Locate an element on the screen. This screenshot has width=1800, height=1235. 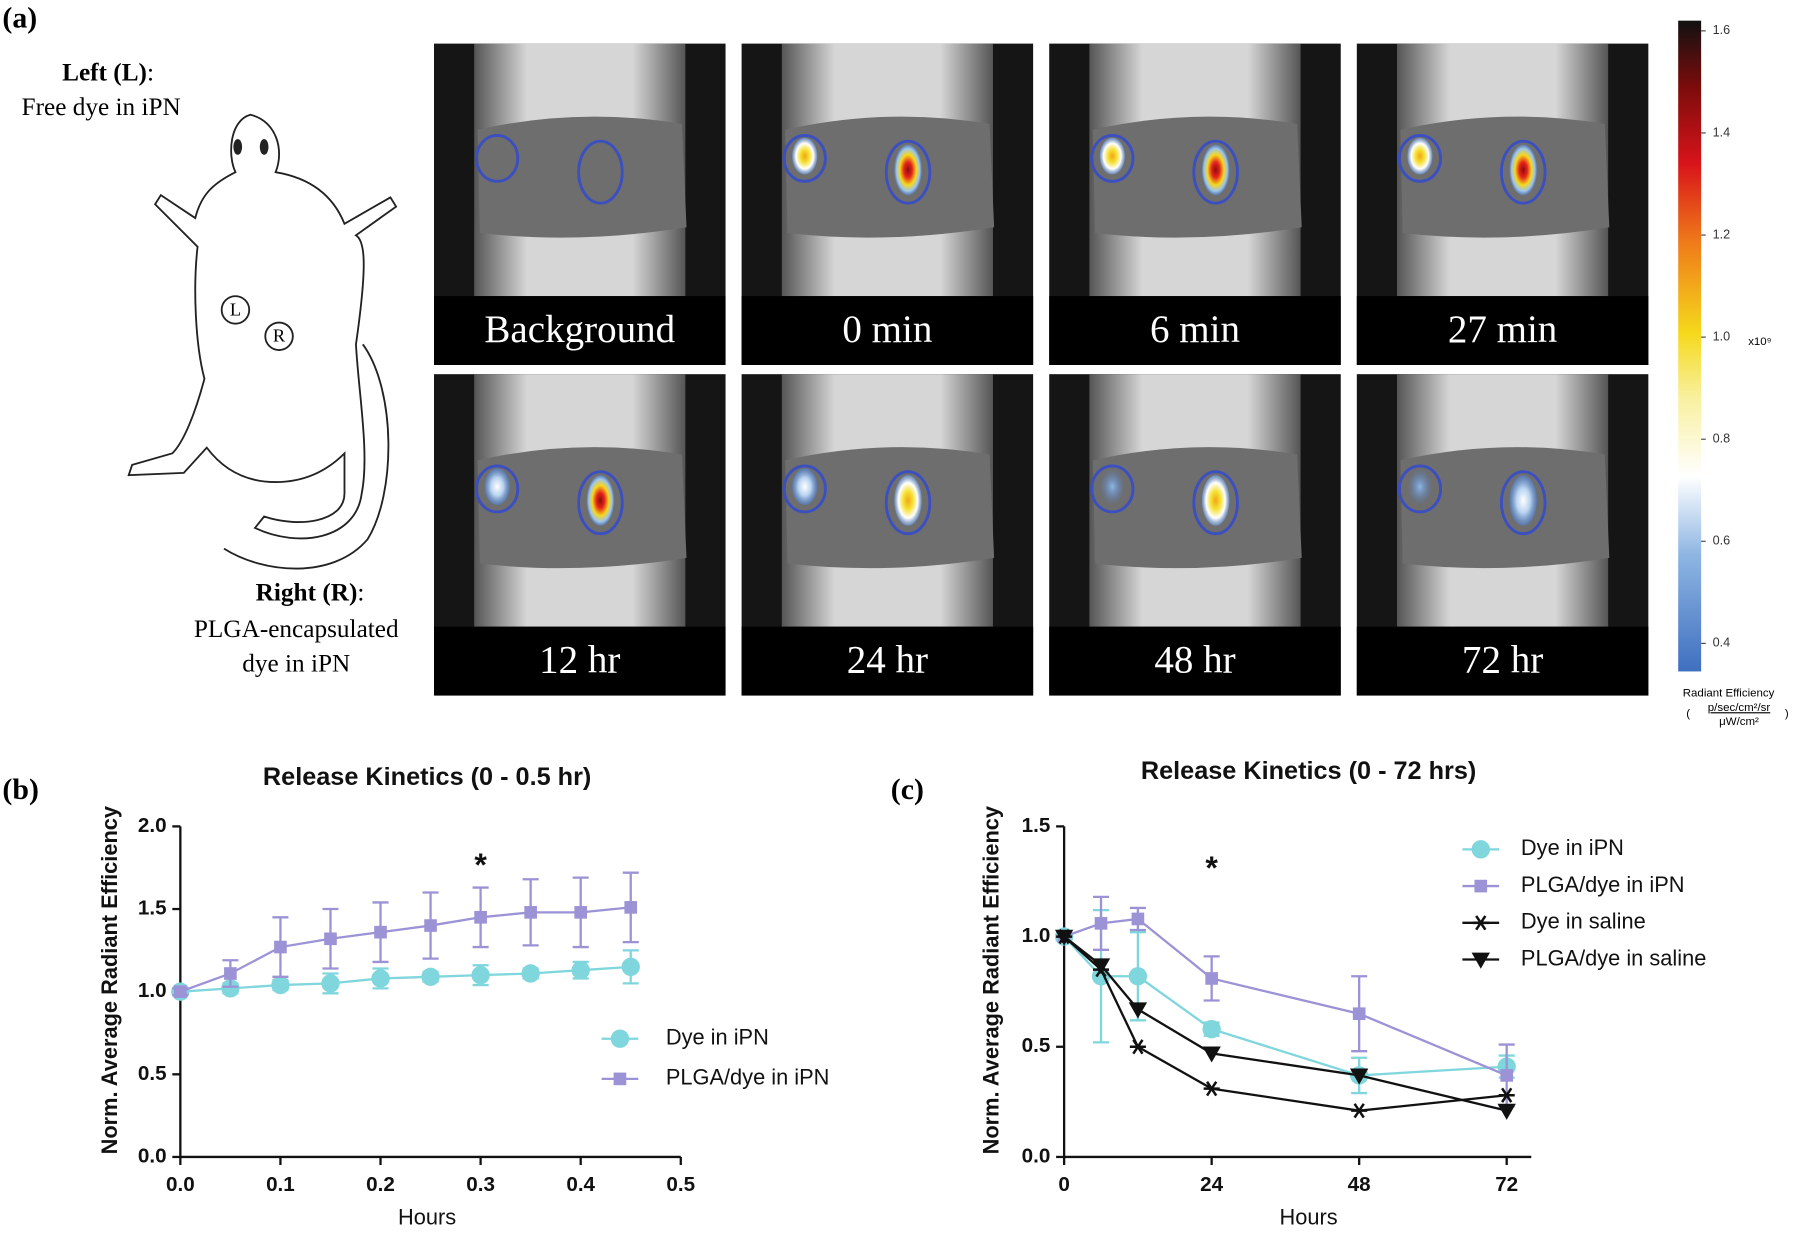
left-desc: Free dye in iPN is located at coordinates (101, 107).